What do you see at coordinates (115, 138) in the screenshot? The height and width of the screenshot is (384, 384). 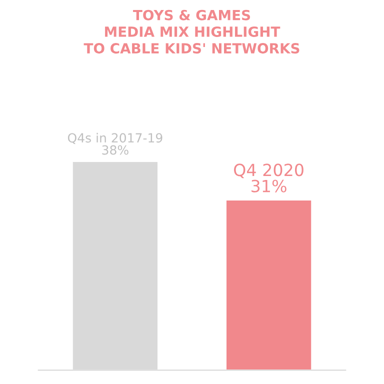 I see `x-tick-label: Q4s in 2017-19` at bounding box center [115, 138].